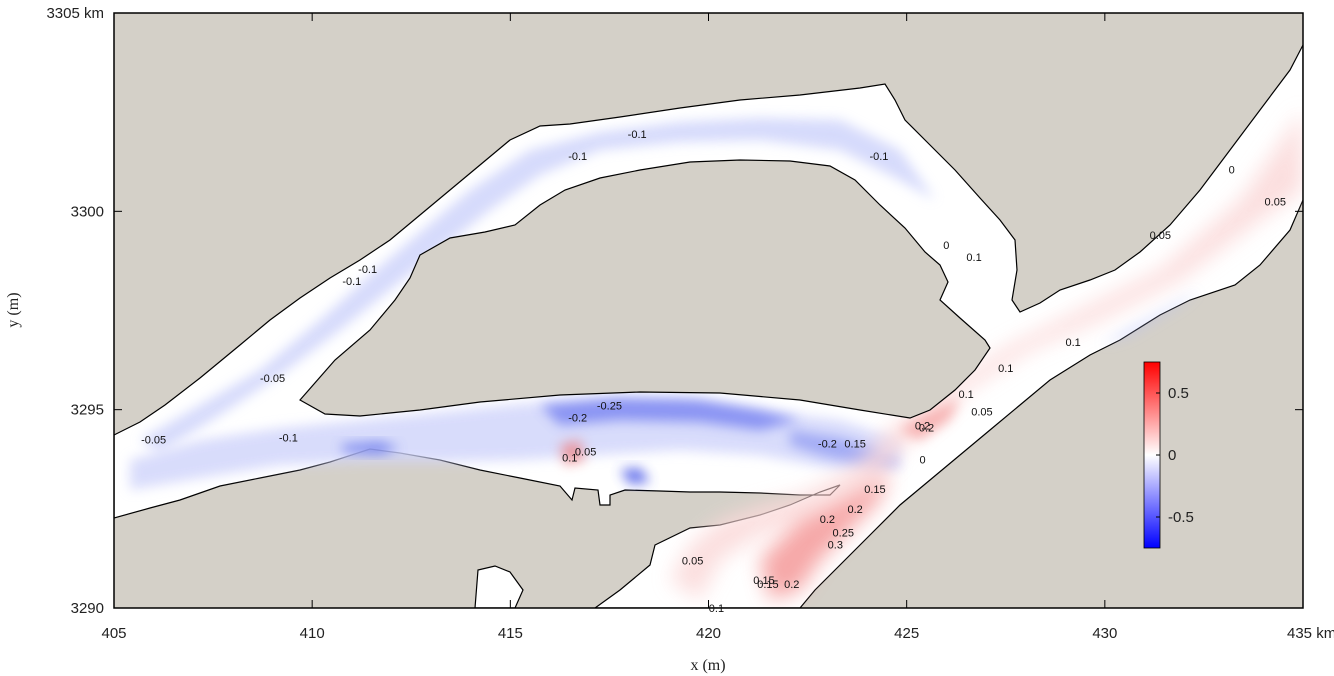 The image size is (1334, 676). Describe the element at coordinates (1181, 517) in the screenshot. I see `colorbar-tick-label: -0.5` at that location.